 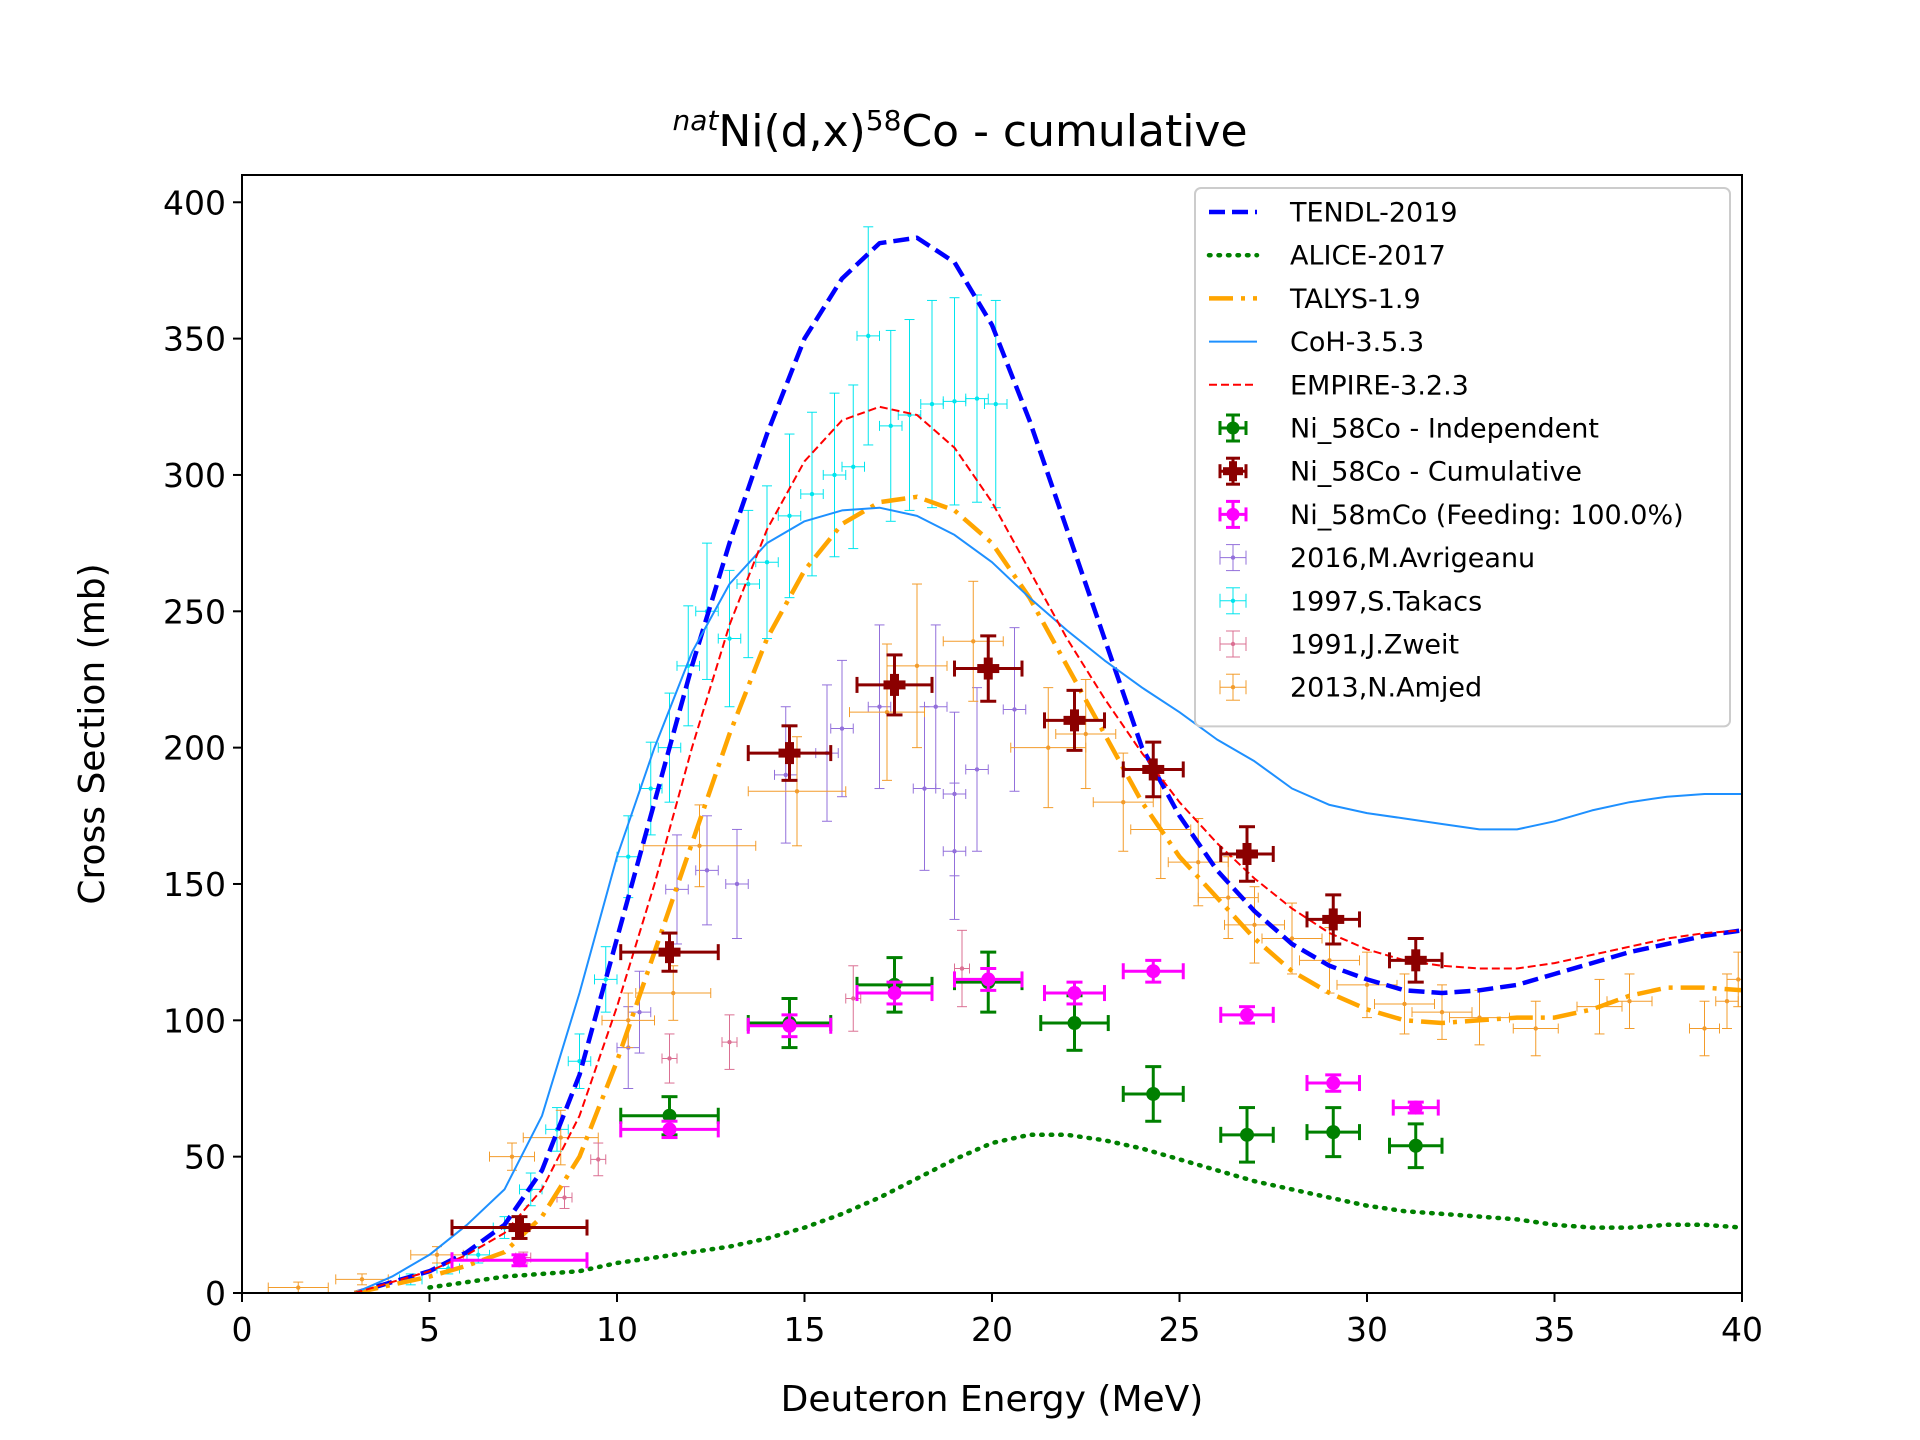 What do you see at coordinates (194, 339) in the screenshot?
I see `y-tick-label: 350` at bounding box center [194, 339].